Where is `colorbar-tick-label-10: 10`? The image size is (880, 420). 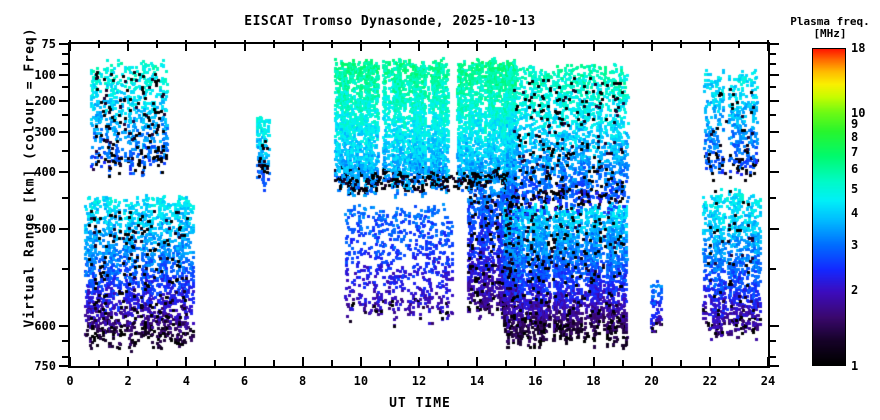 colorbar-tick-label-10: 10 is located at coordinates (858, 112).